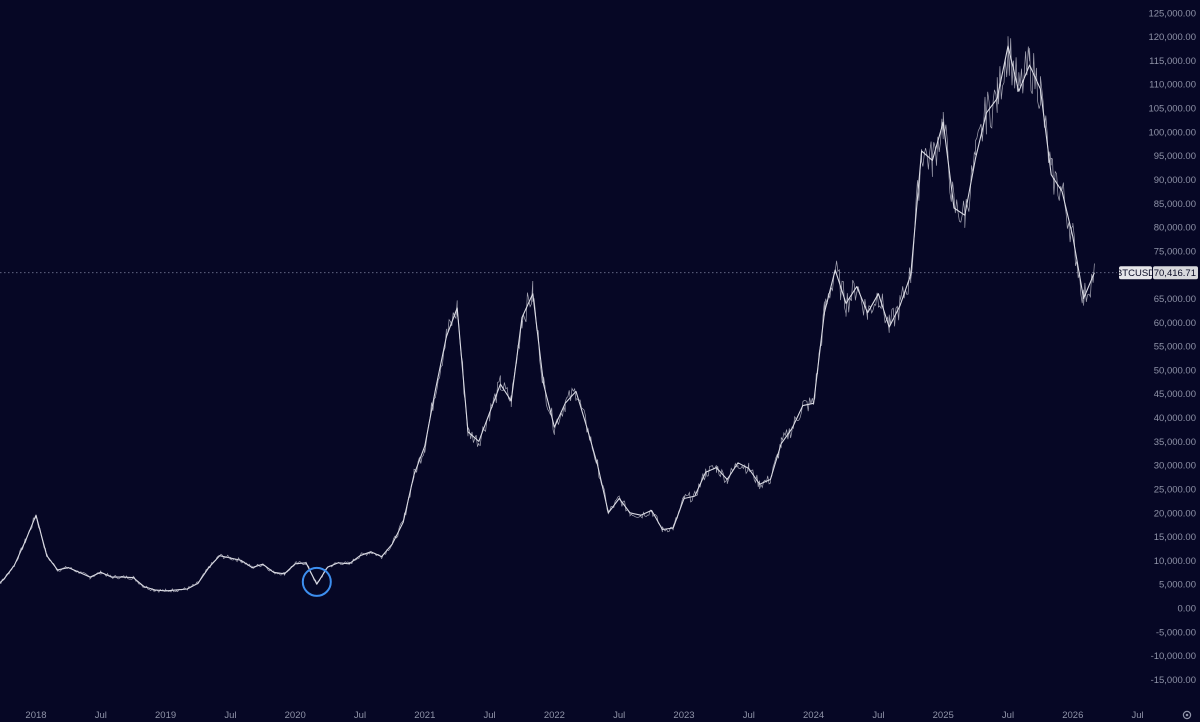 The width and height of the screenshot is (1200, 722). I want to click on y-tick-label: 120,000.00, so click(1172, 37).